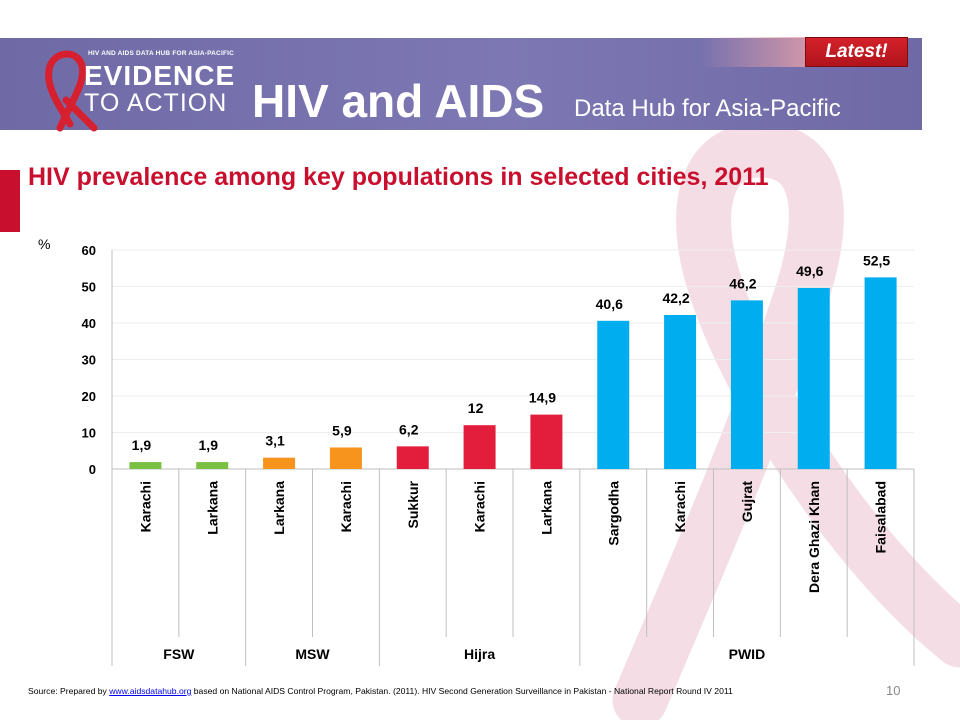  Describe the element at coordinates (742, 283) in the screenshot. I see `data-label: 46,2` at that location.